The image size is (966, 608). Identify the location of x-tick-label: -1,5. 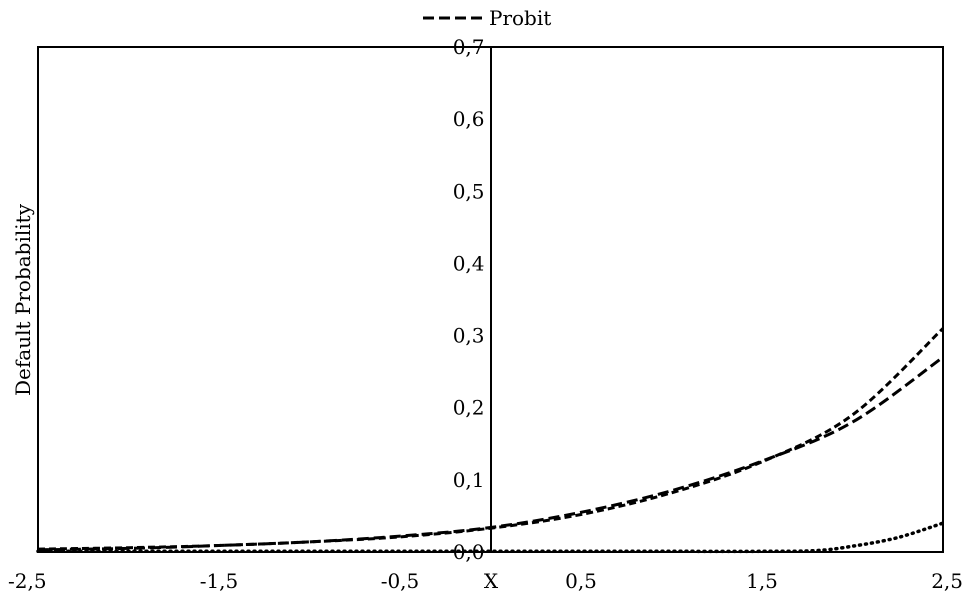
(219, 581).